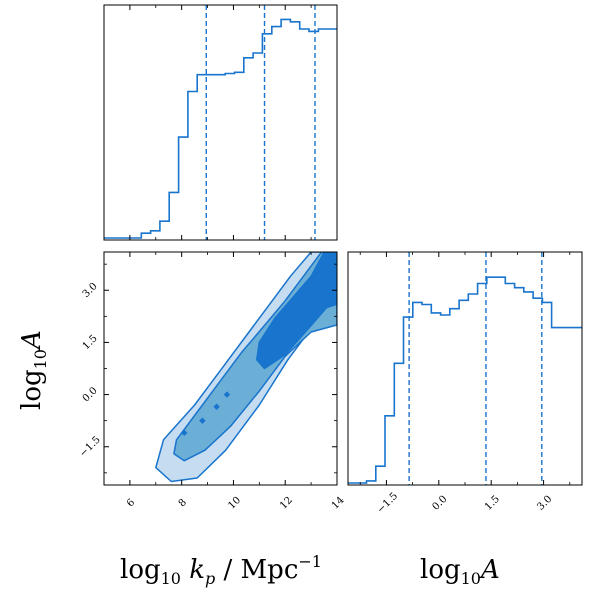 The image size is (589, 594). What do you see at coordinates (387, 503) in the screenshot?
I see `x-tick-label: −1.5` at bounding box center [387, 503].